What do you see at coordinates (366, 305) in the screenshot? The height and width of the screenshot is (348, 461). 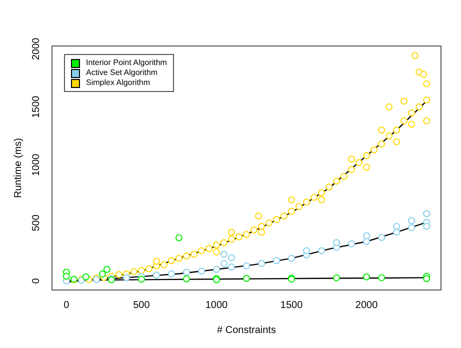 I see `x-tick-label: 2000` at bounding box center [366, 305].